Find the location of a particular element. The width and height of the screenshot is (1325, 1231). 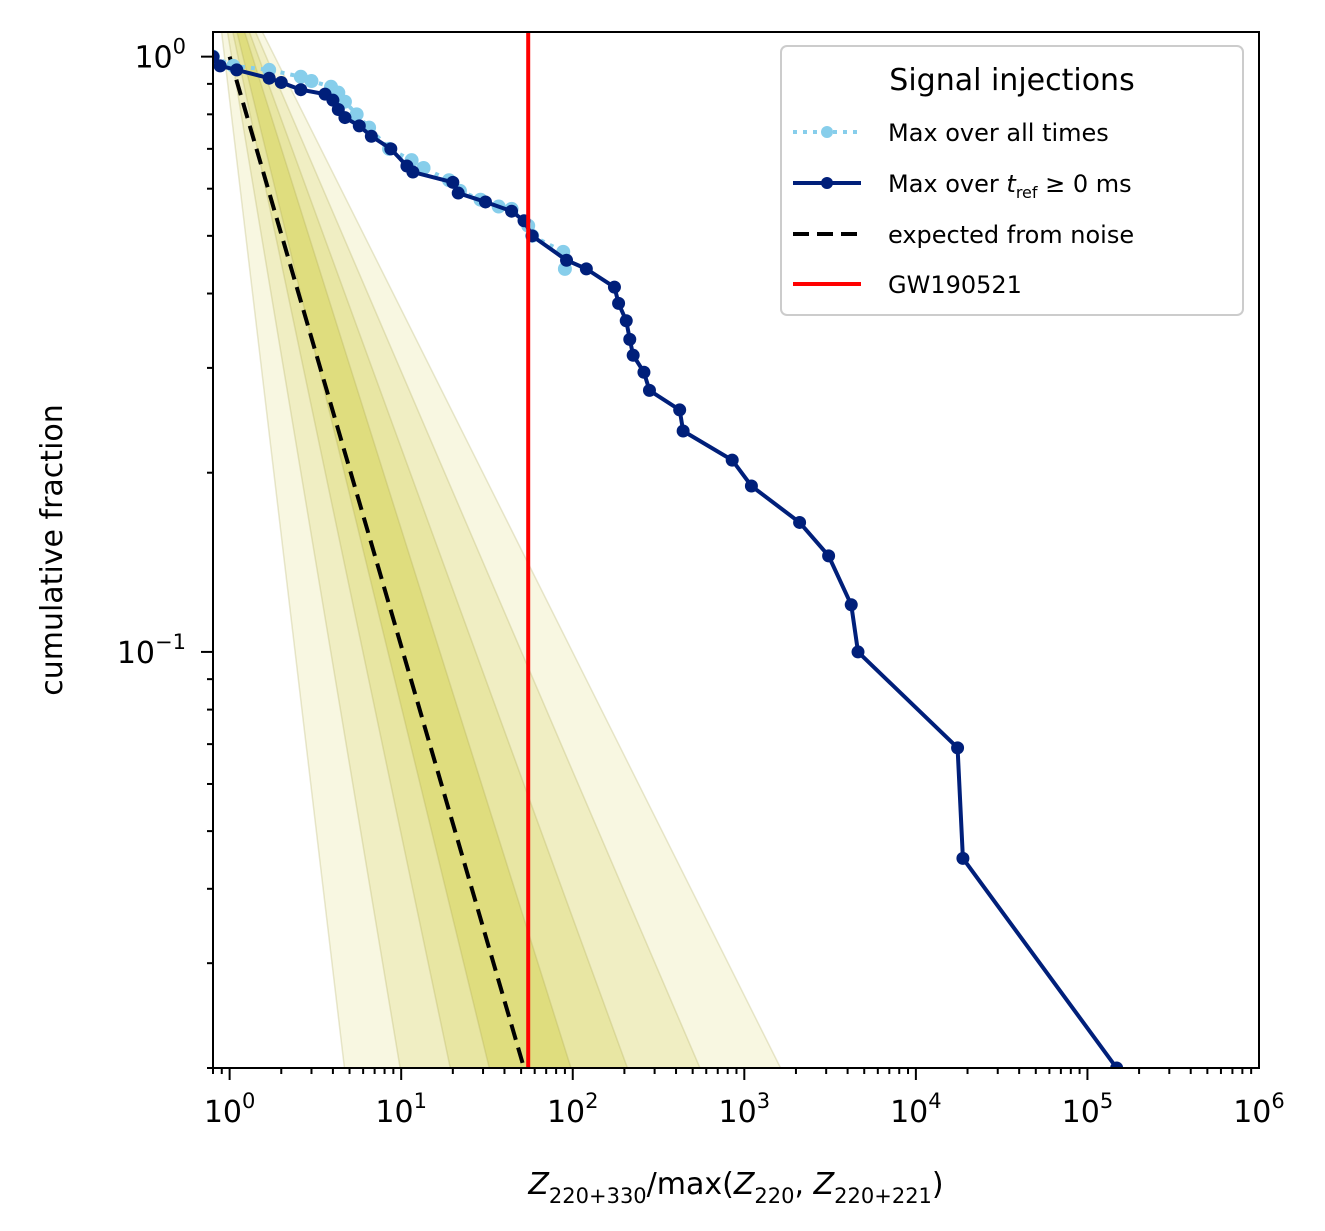

x-tick-label: 10⁴ is located at coordinates (916, 1109).